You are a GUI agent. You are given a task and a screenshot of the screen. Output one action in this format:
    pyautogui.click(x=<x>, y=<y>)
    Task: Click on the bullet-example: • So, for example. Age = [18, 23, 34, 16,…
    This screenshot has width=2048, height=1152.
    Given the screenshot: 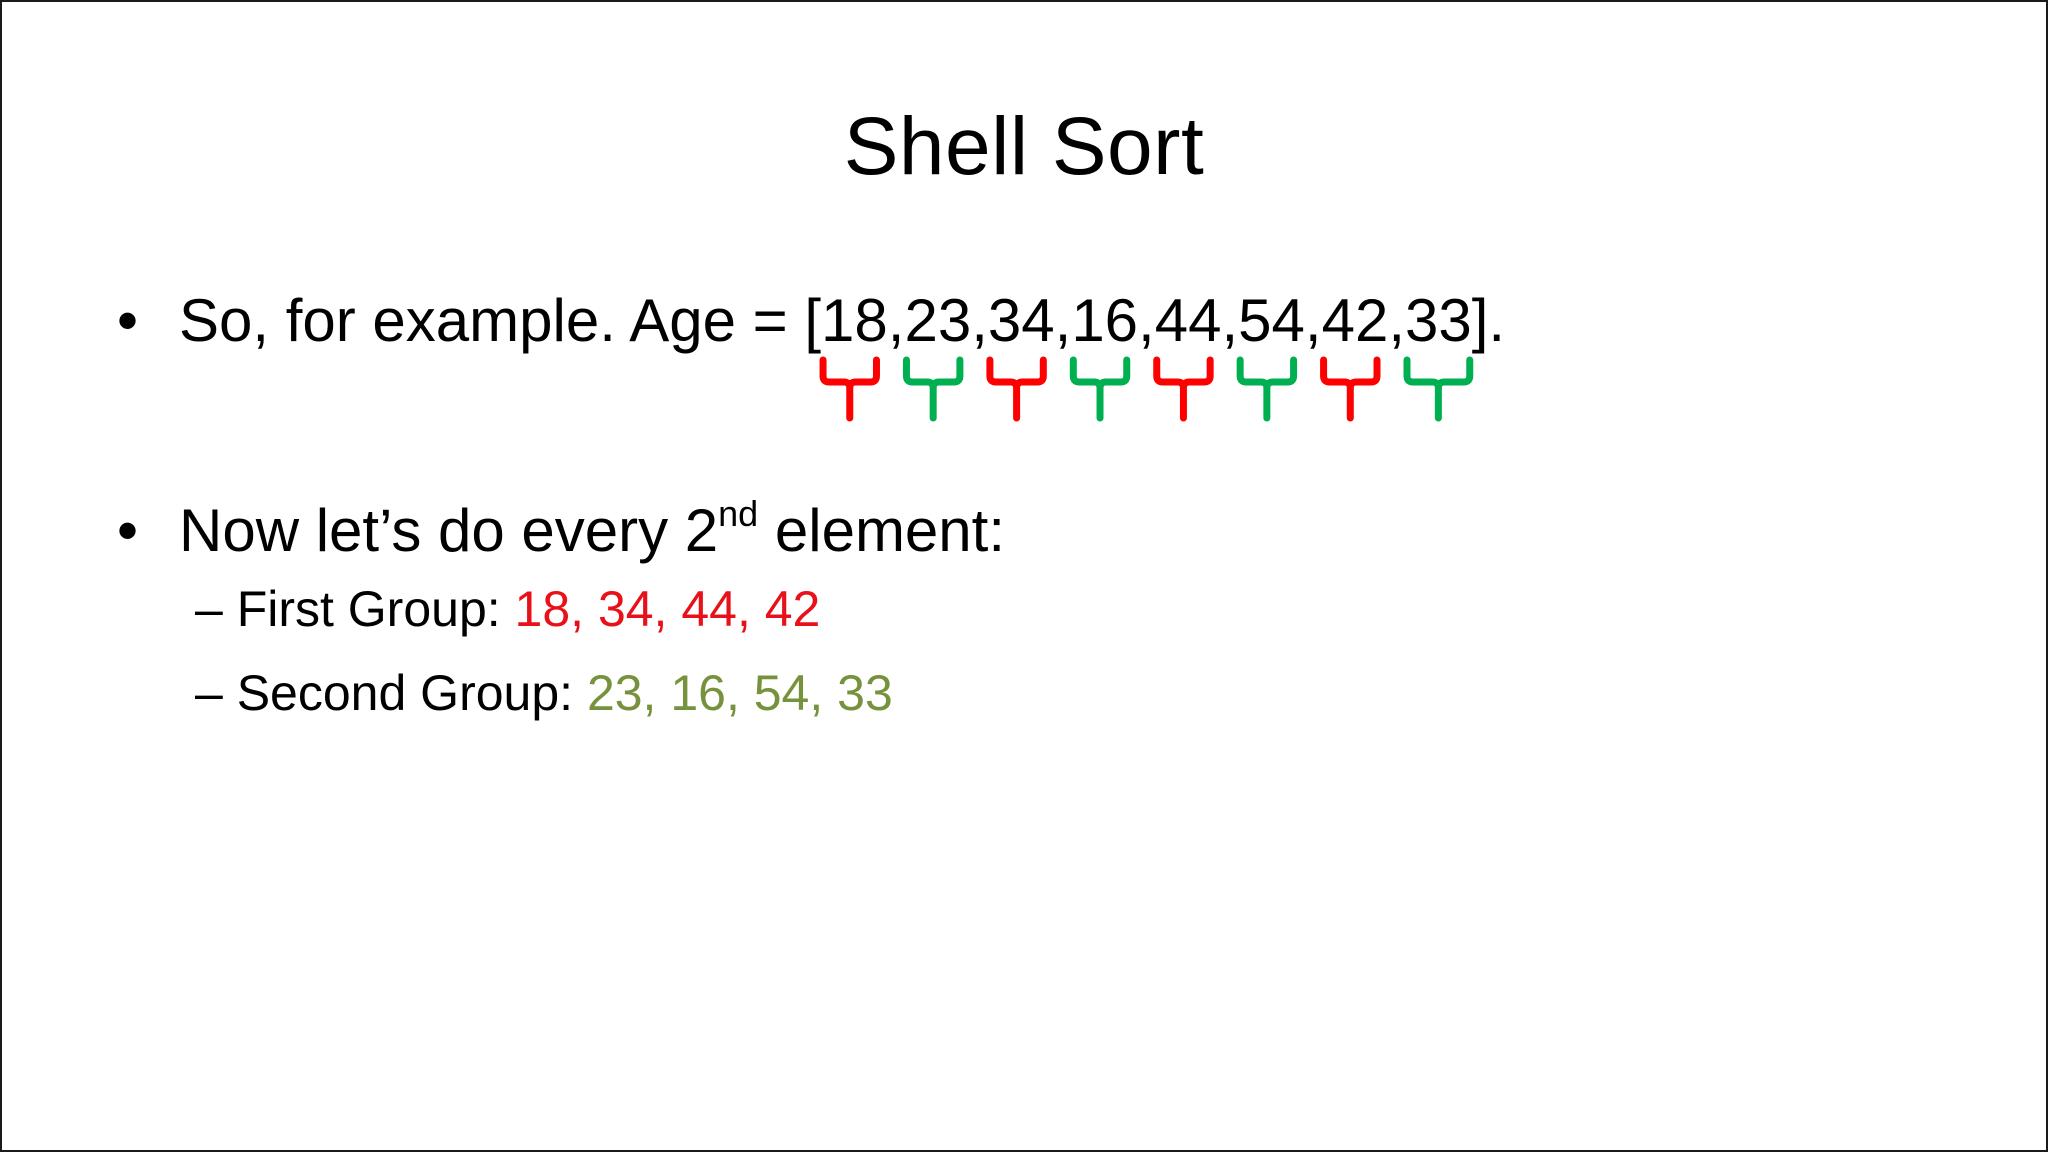 What is the action you would take?
    pyautogui.click(x=811, y=321)
    